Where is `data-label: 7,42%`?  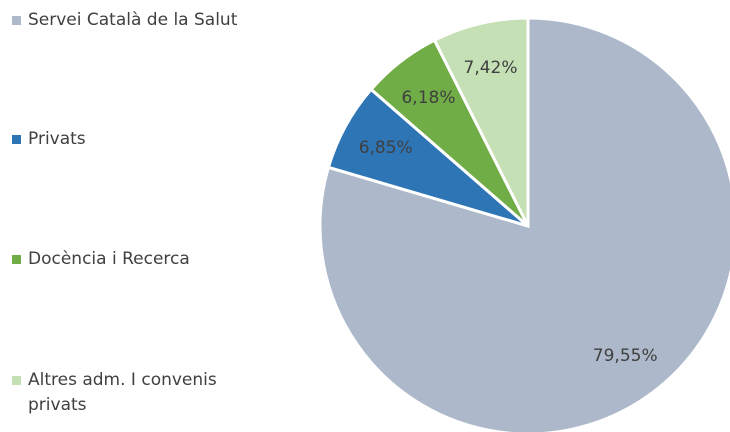
data-label: 7,42% is located at coordinates (491, 68).